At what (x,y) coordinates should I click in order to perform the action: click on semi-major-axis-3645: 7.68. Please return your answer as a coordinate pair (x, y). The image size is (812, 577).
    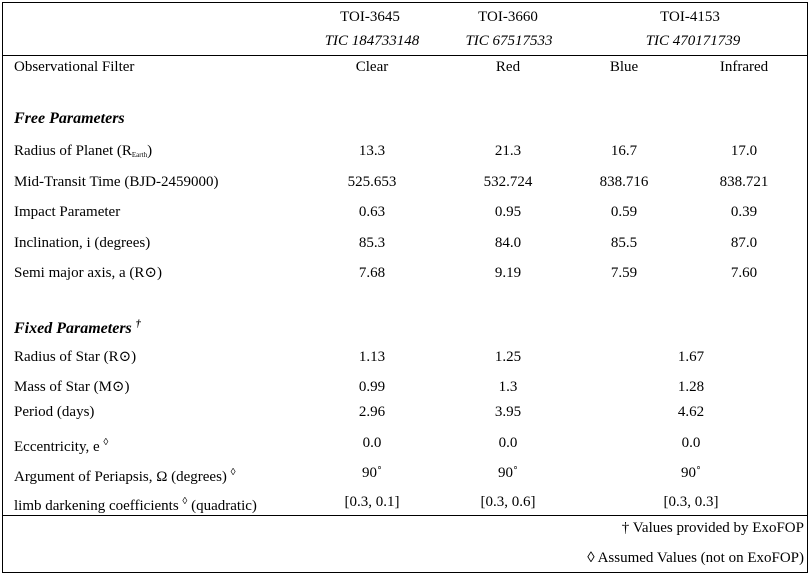
    Looking at the image, I should click on (372, 273).